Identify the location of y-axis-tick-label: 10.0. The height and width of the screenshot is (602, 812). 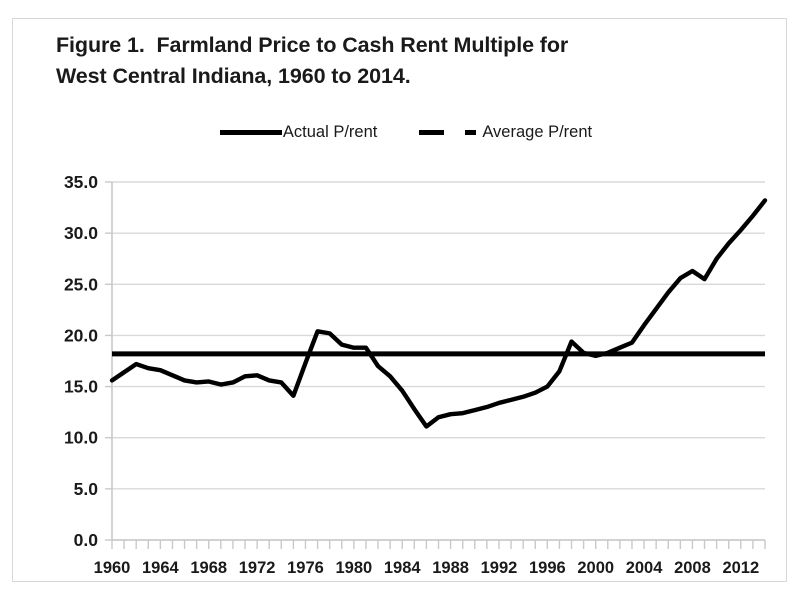
(81, 438).